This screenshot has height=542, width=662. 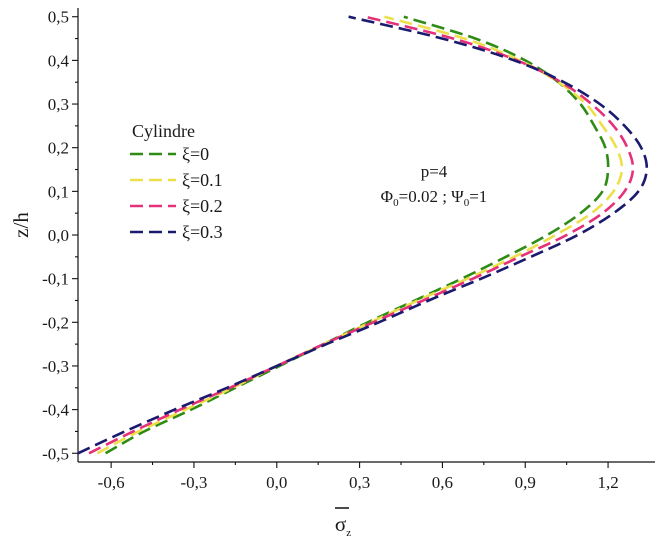 What do you see at coordinates (457, 196) in the screenshot?
I see `annotation-psi: Ψ` at bounding box center [457, 196].